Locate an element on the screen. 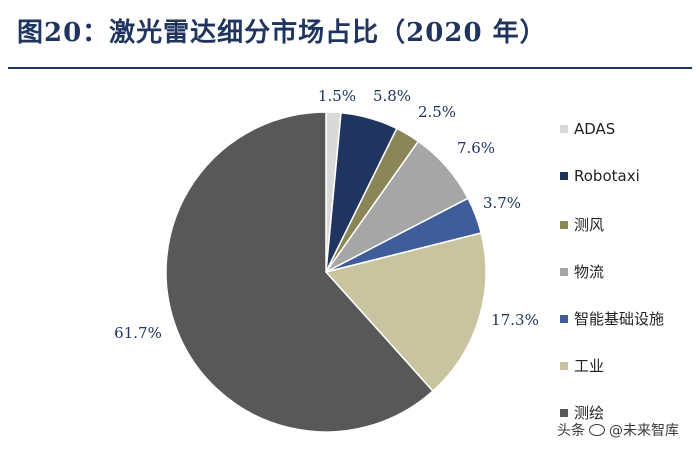 Image resolution: width=700 pixels, height=456 pixels. legend-item: 测风 is located at coordinates (582, 224).